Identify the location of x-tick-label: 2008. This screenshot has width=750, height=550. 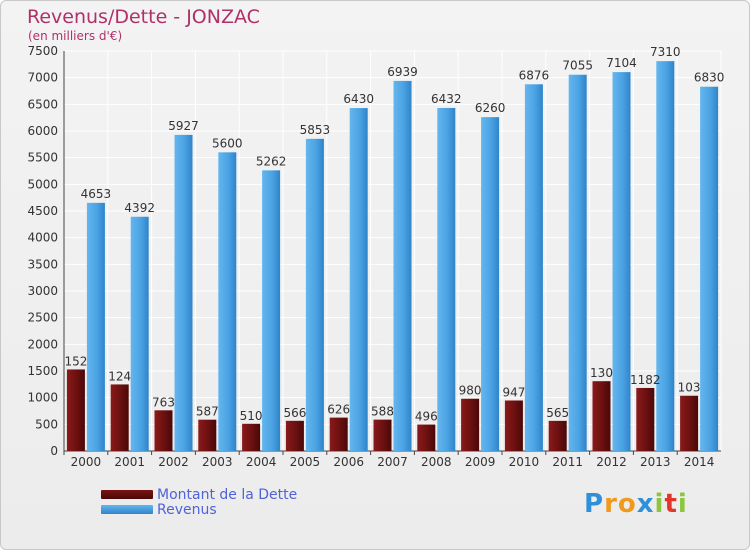
(436, 462).